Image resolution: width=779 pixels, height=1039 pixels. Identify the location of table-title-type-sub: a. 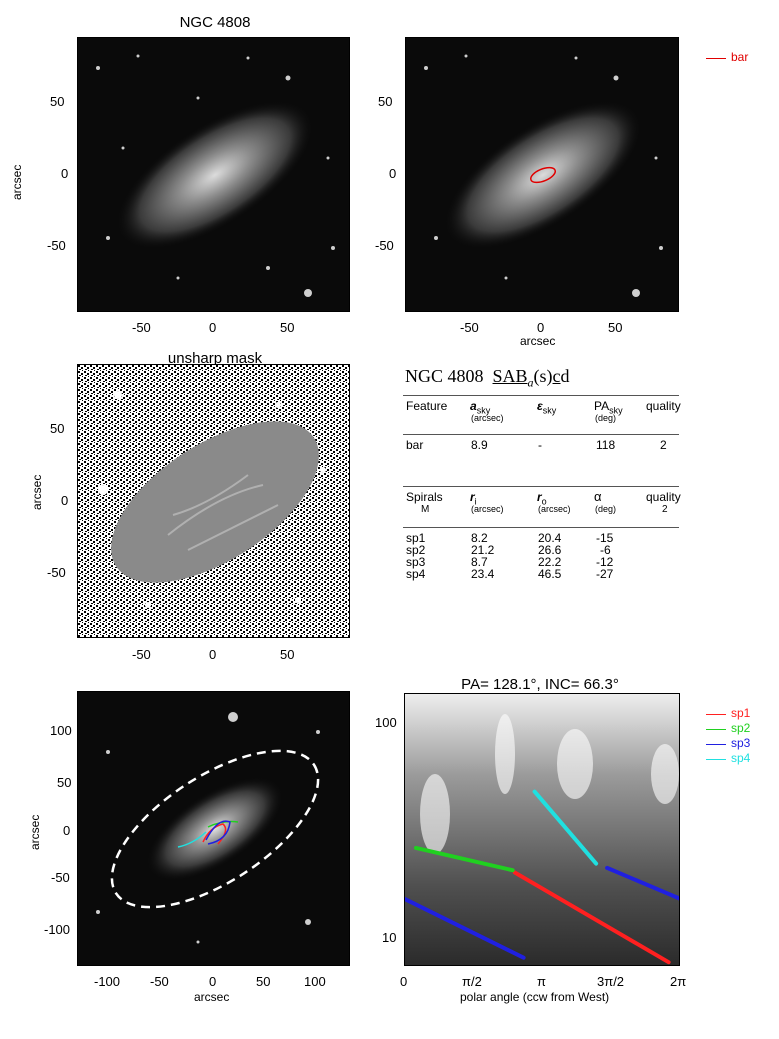
(530, 382).